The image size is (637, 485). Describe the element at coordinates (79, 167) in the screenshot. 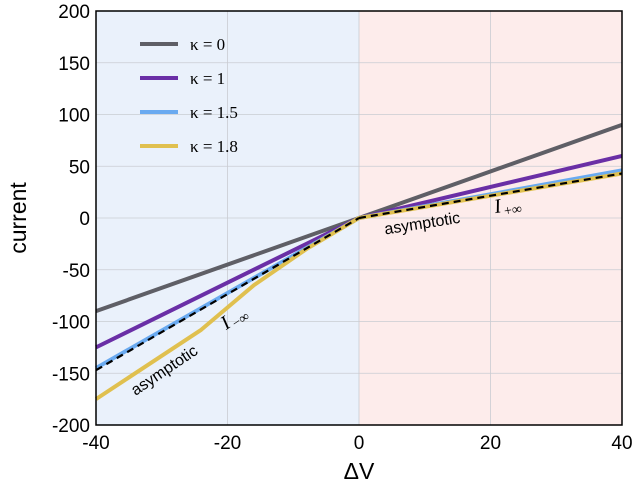

I see `y-tick-label-3: 50` at that location.